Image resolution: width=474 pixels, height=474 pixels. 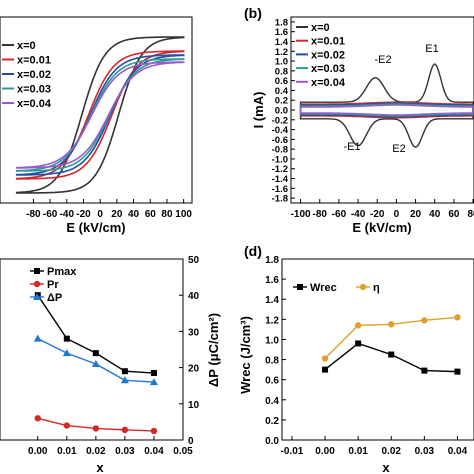 I want to click on panel-b-x-tick-label: 80, so click(x=470, y=214).